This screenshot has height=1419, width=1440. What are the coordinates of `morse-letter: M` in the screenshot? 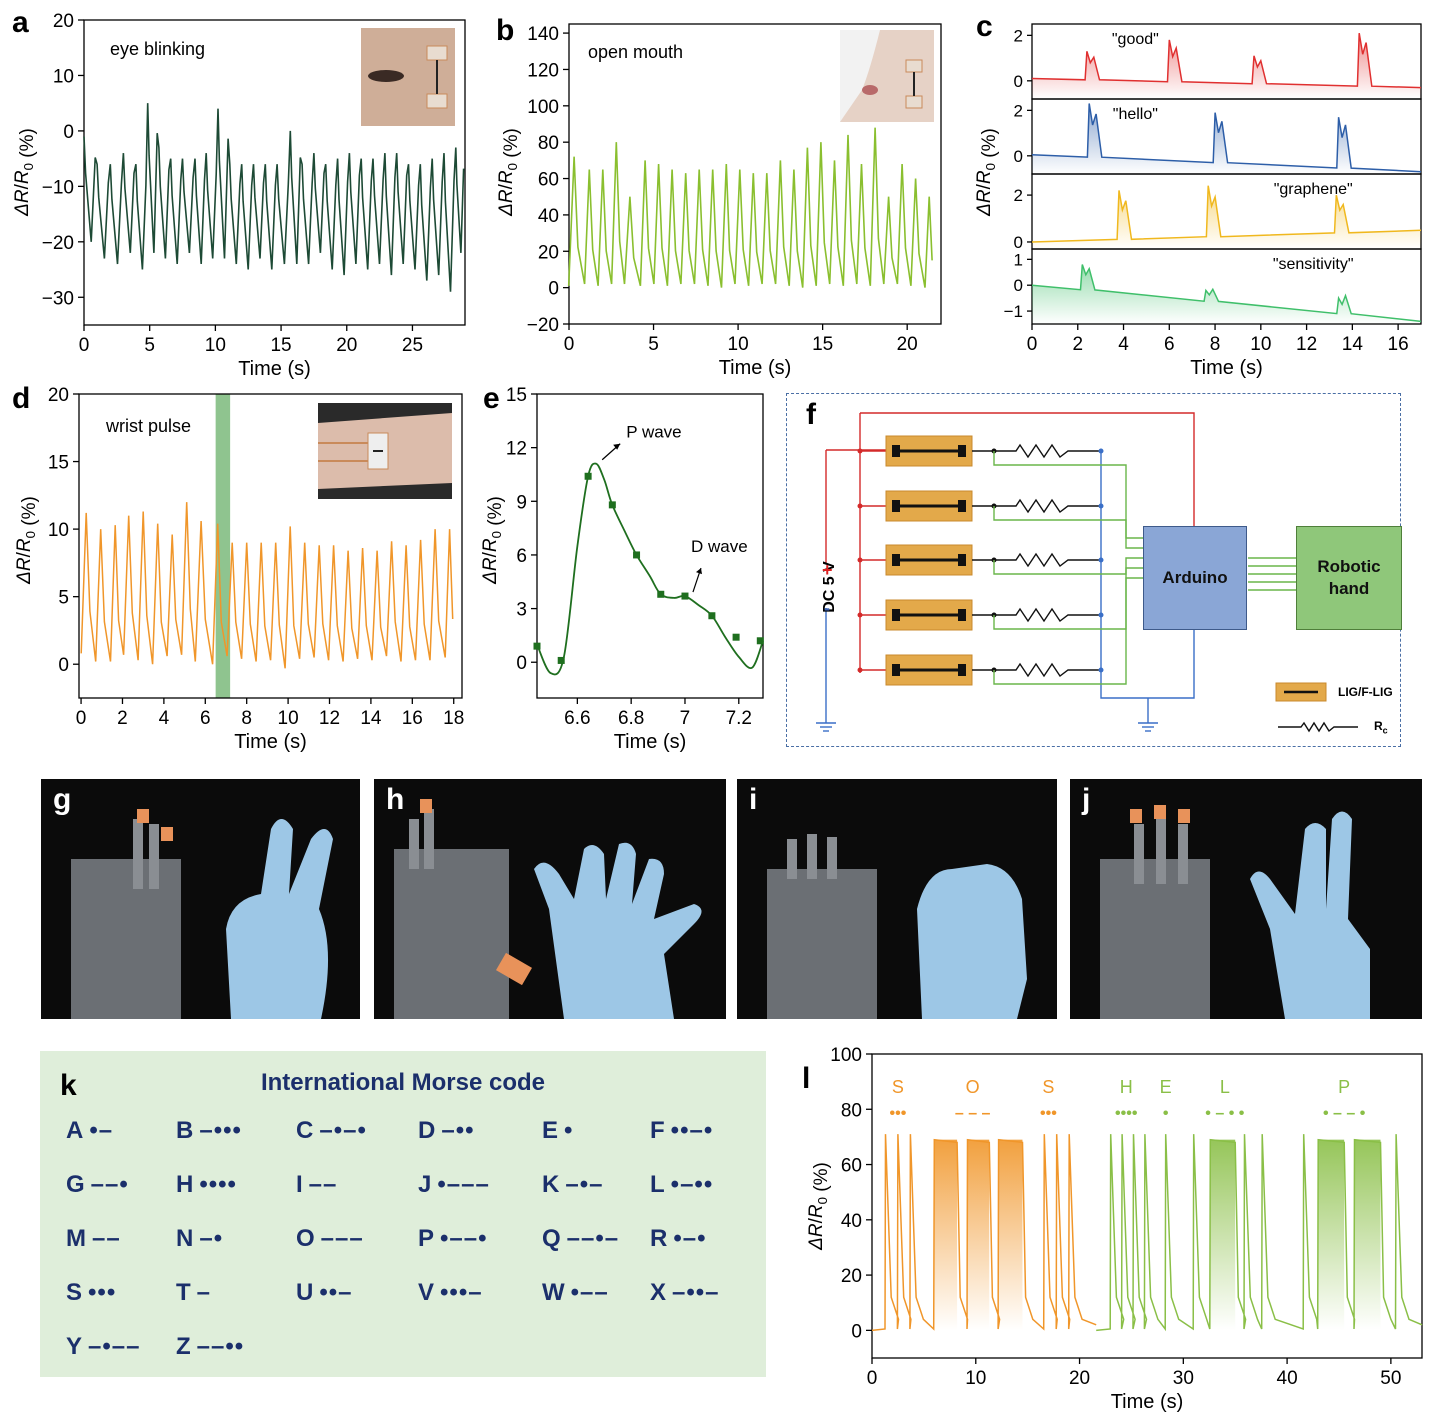 It's located at (76, 1238).